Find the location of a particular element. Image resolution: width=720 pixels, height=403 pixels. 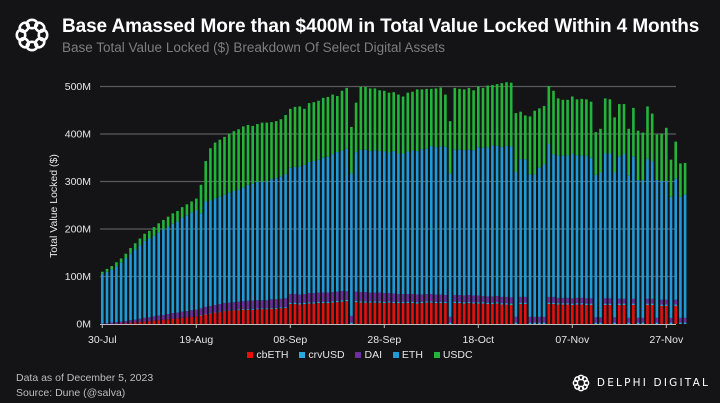

x-tick-label: 07-Nov is located at coordinates (572, 340).